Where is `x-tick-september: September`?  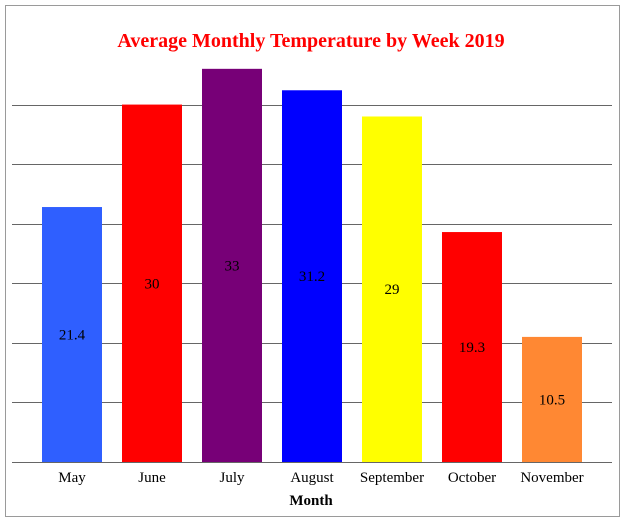 x-tick-september: September is located at coordinates (392, 478).